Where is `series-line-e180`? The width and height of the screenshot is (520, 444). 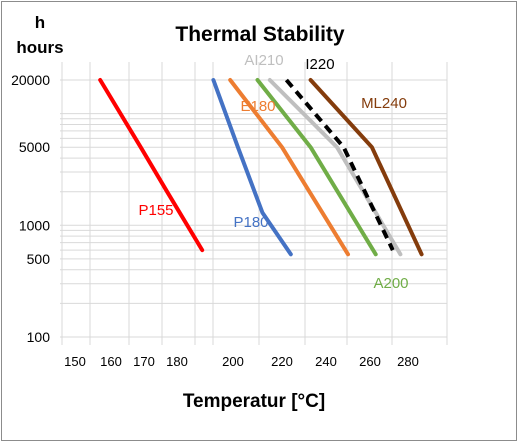 series-line-e180 is located at coordinates (289, 167).